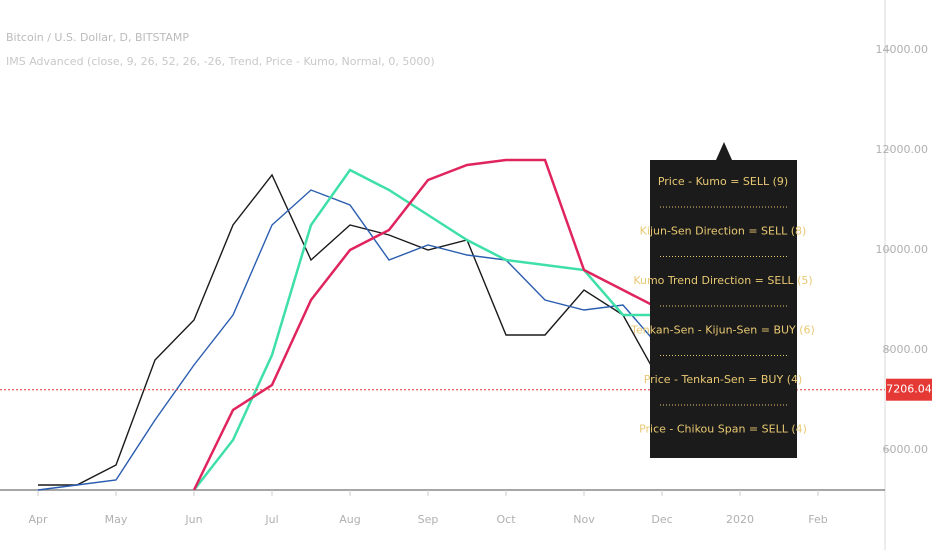 Image resolution: width=932 pixels, height=554 pixels. What do you see at coordinates (723, 379) in the screenshot?
I see `tooltip-row: Price - Tenkan-Sen = BUY (4)` at bounding box center [723, 379].